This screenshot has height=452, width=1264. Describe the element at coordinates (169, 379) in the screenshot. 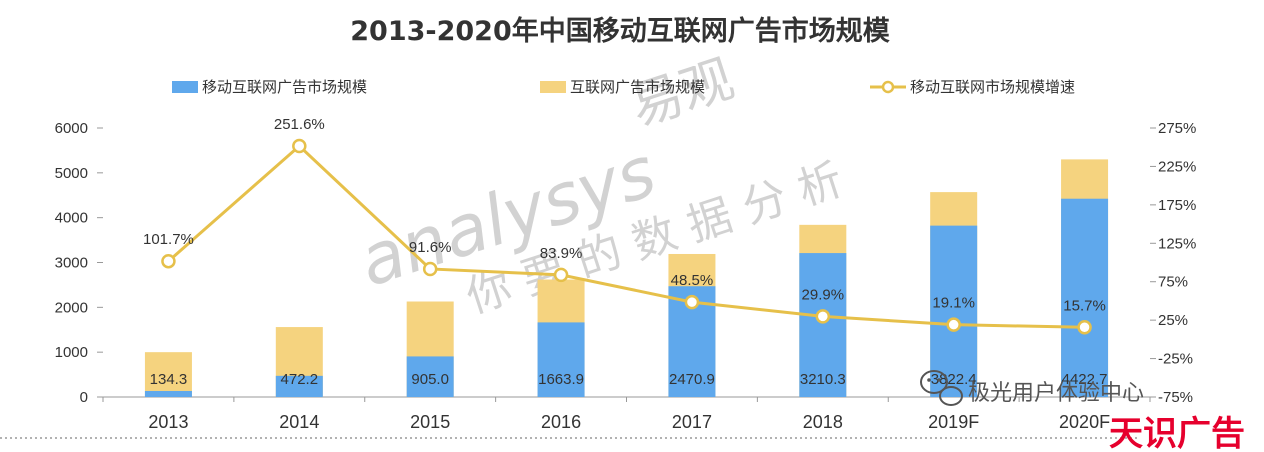

I see `bar-value-label: 134.3` at that location.